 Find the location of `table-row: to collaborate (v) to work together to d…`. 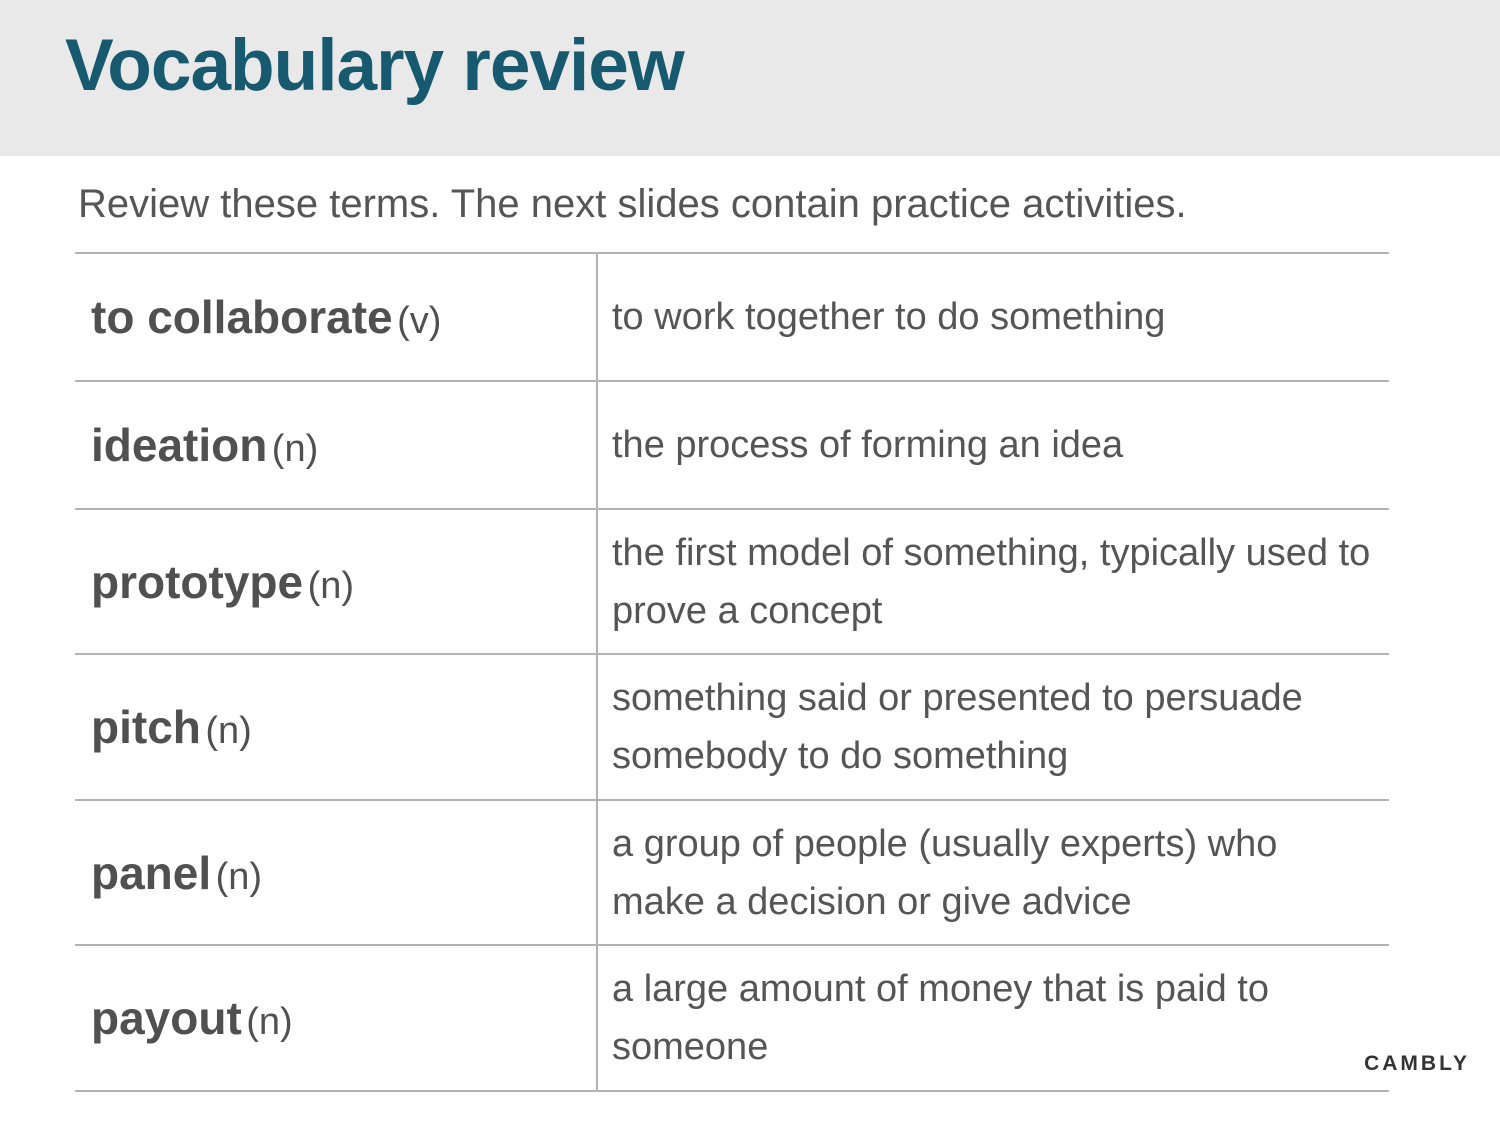

table-row: to collaborate (v) to work together to d… is located at coordinates (732, 317).